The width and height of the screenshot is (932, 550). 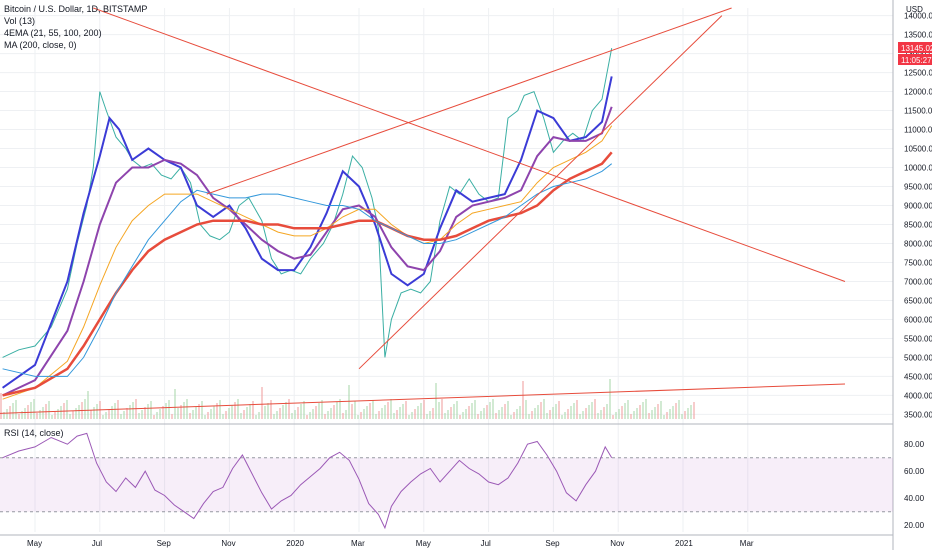 What do you see at coordinates (295, 543) in the screenshot?
I see `time-tick-label: 2020` at bounding box center [295, 543].